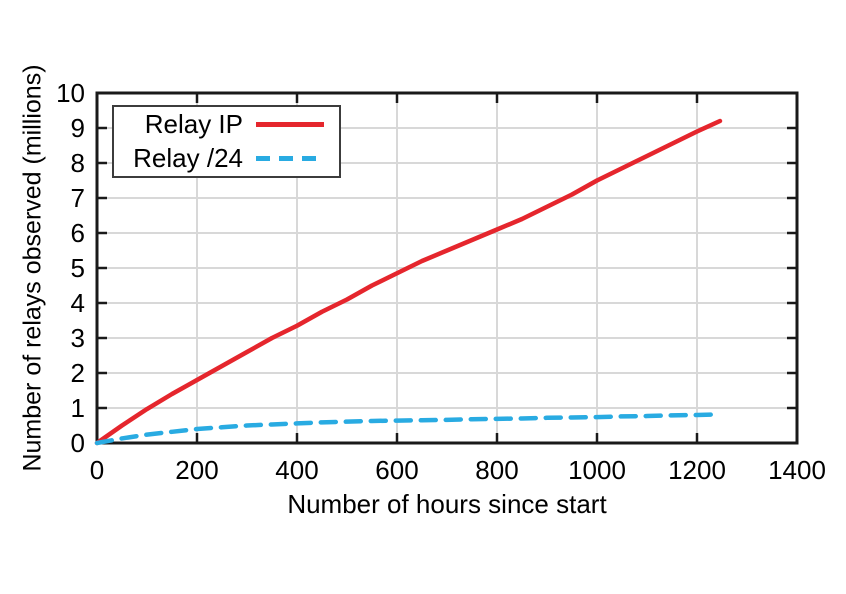 Image resolution: width=846 pixels, height=594 pixels. Describe the element at coordinates (78, 268) in the screenshot. I see `y-tick-label: 5` at that location.